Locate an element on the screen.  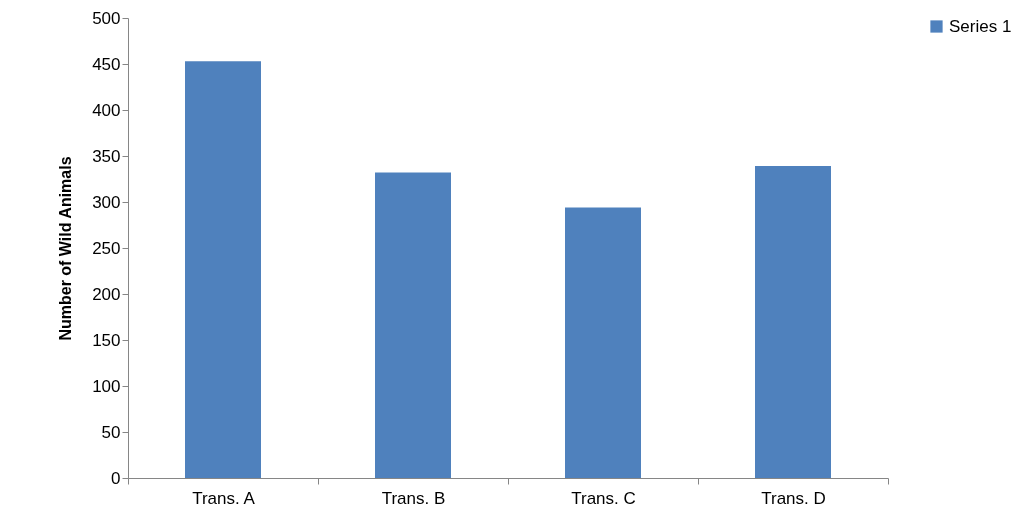
y-tick-label: 350 is located at coordinates (106, 156).